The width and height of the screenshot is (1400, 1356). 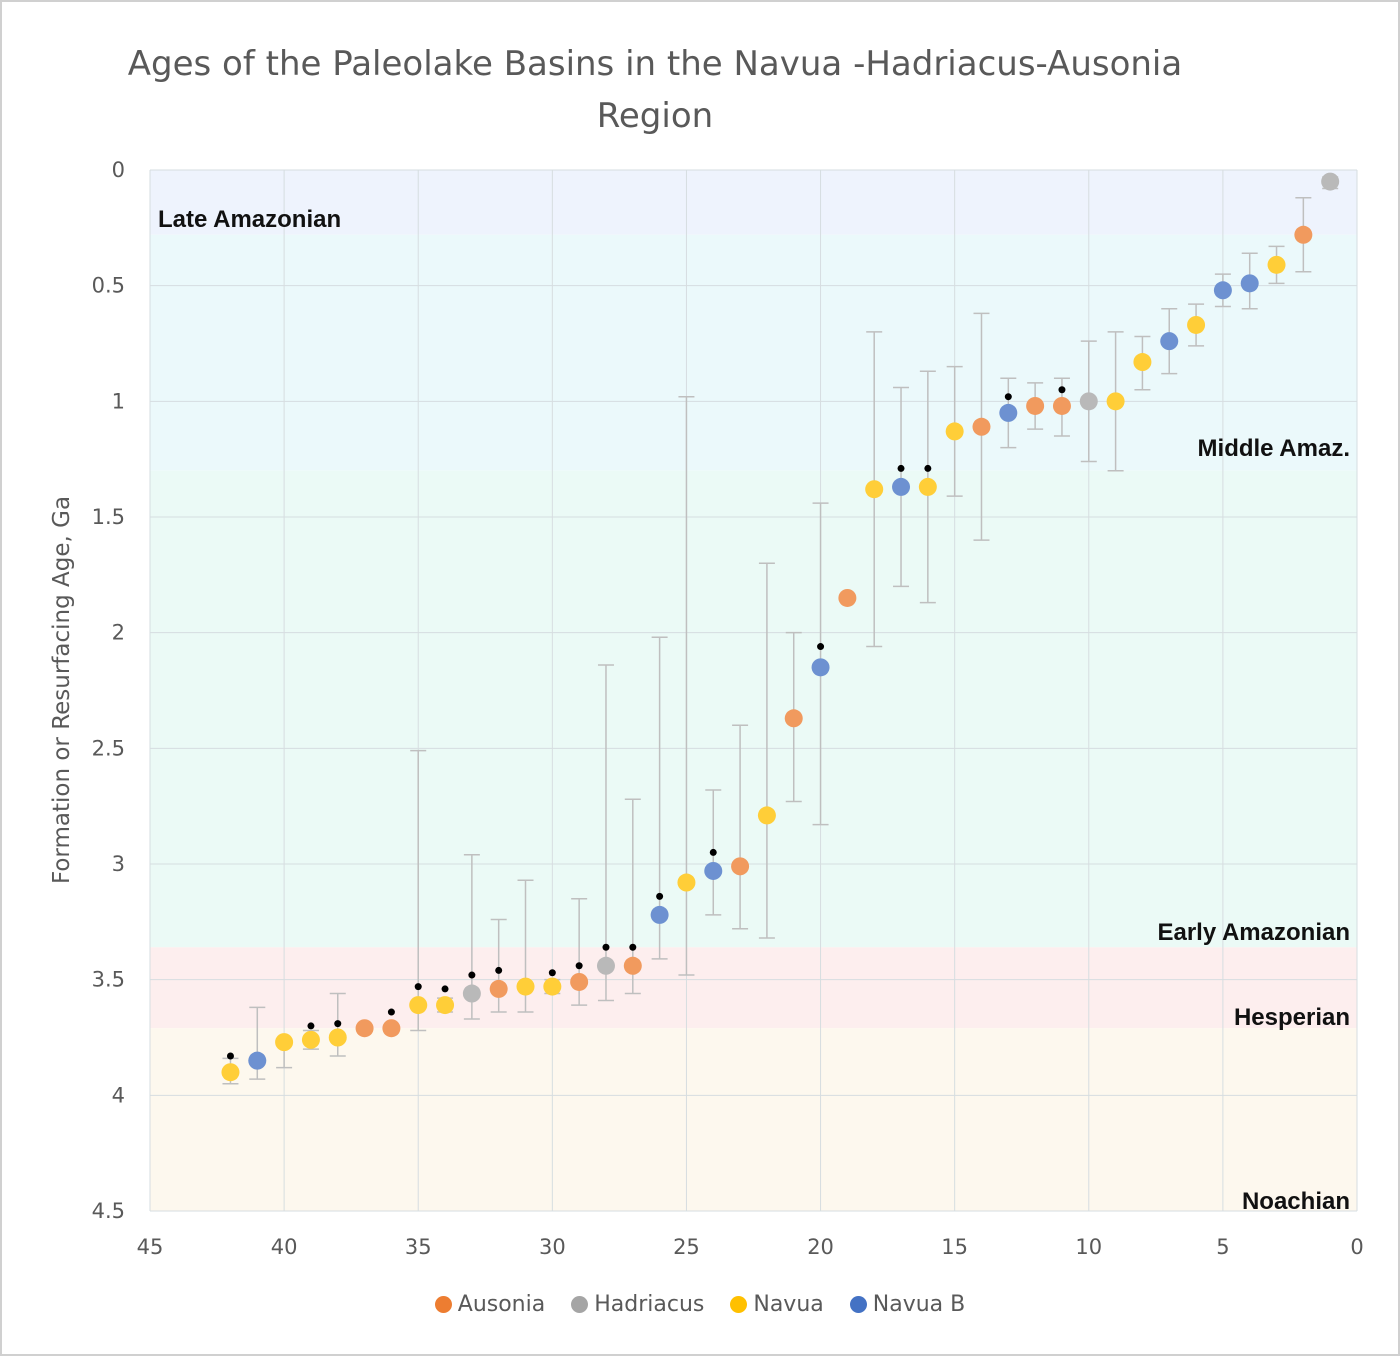 What do you see at coordinates (919, 1304) in the screenshot?
I see `legend-label: Navua B` at bounding box center [919, 1304].